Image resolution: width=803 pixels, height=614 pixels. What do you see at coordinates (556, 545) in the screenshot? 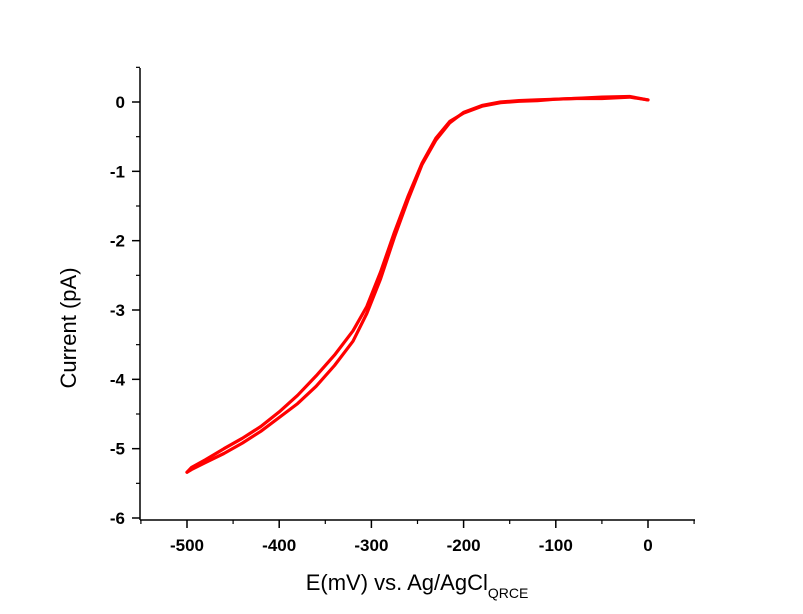
I see `x-tick-label: -100` at bounding box center [556, 545].